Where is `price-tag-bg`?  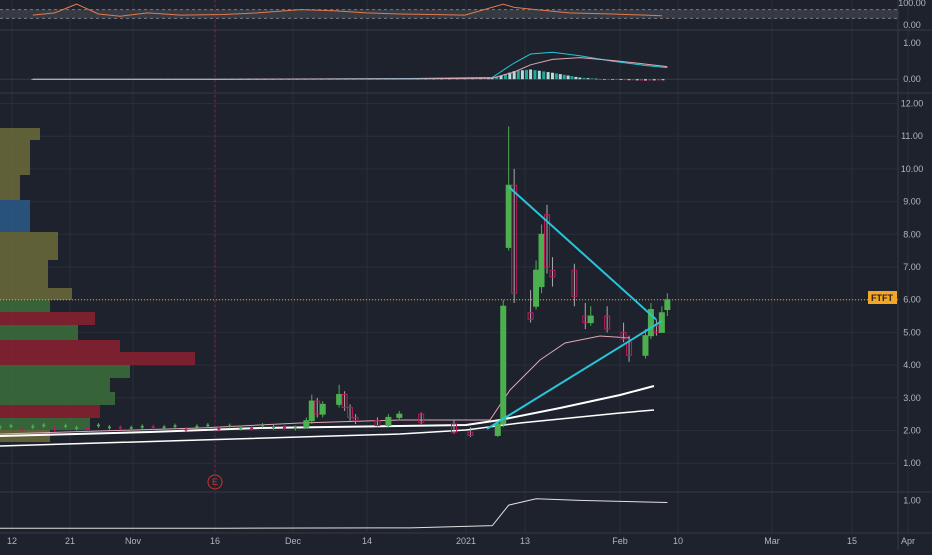
price-tag-bg is located at coordinates (882, 297).